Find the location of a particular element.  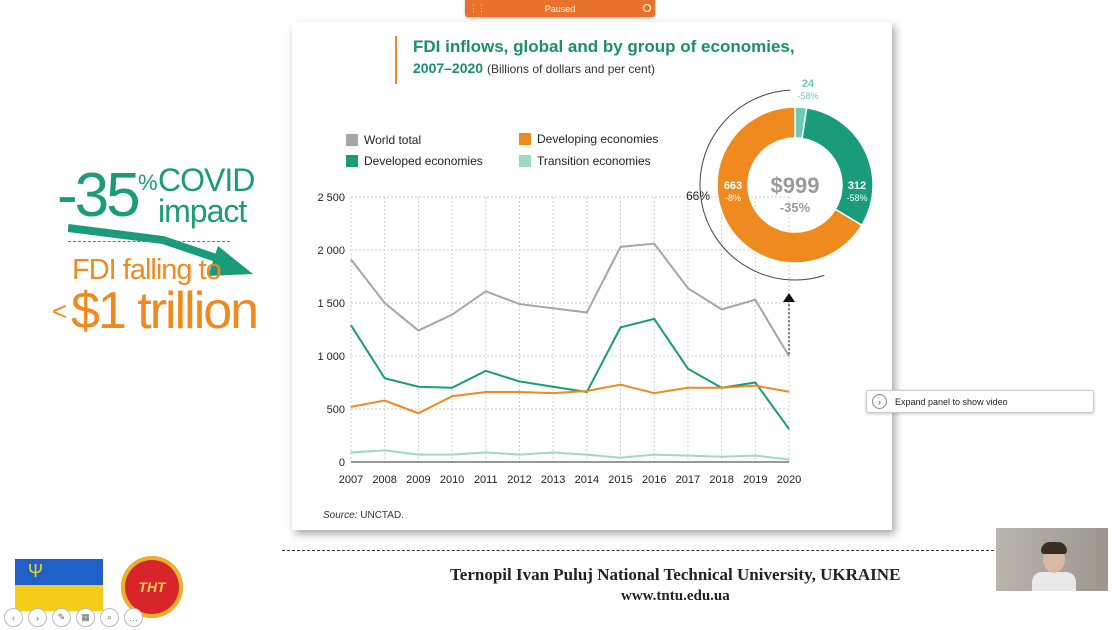

down-trend-arrow-icon is located at coordinates (160, 250).